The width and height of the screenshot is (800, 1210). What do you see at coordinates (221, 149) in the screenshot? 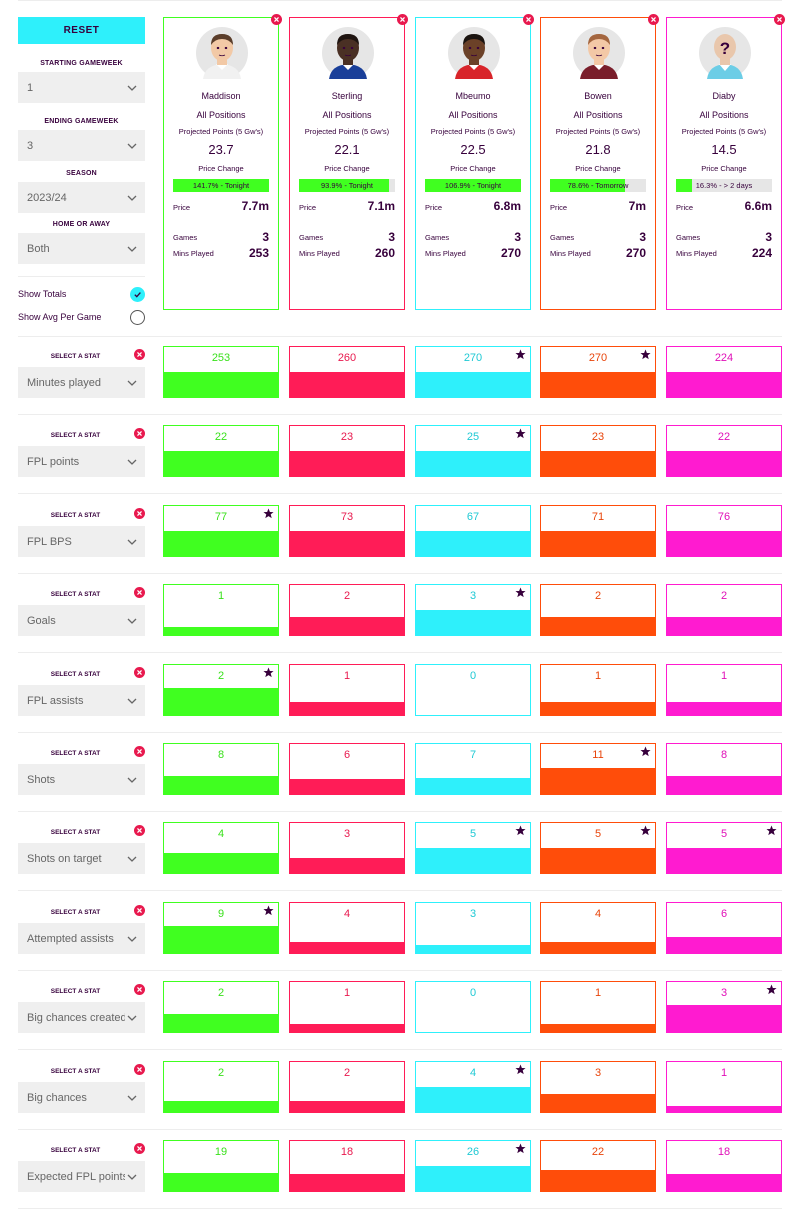
I see `projected-points-value: 23.7` at bounding box center [221, 149].